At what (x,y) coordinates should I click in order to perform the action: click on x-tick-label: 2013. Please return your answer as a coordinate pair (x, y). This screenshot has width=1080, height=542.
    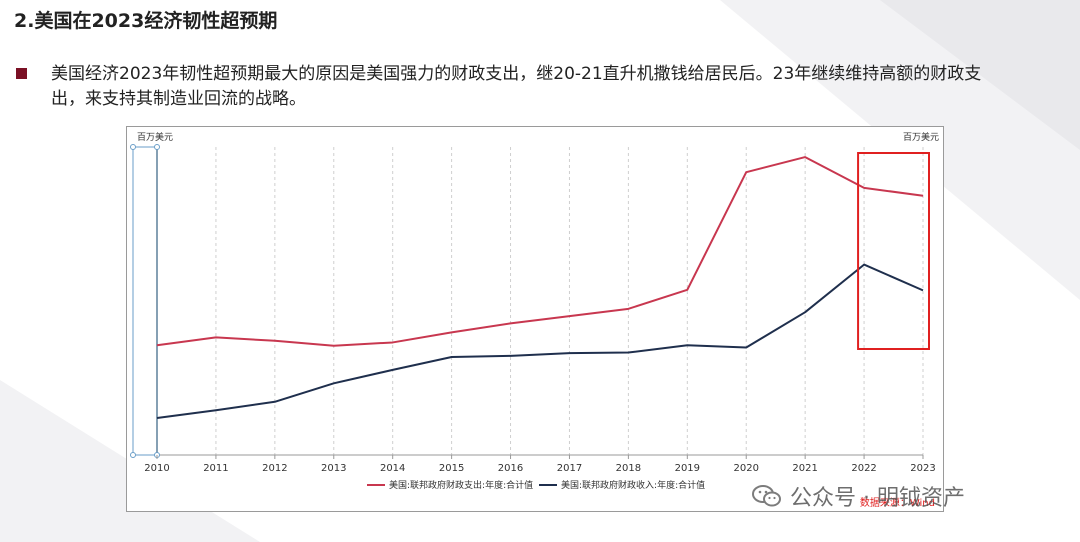
    Looking at the image, I should click on (333, 468).